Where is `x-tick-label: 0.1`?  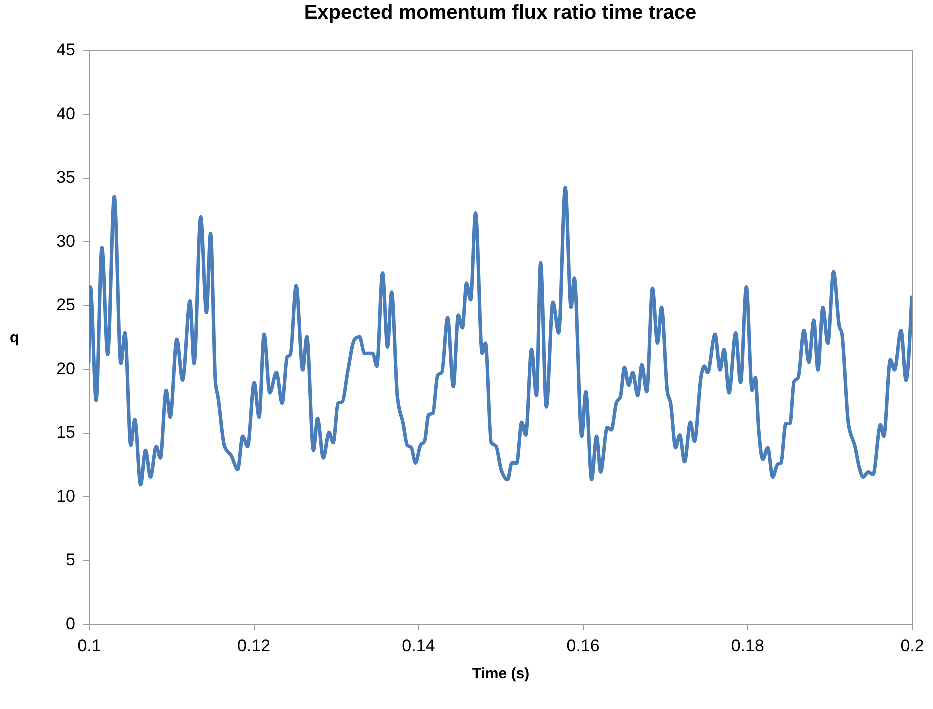
x-tick-label: 0.1 is located at coordinates (90, 646).